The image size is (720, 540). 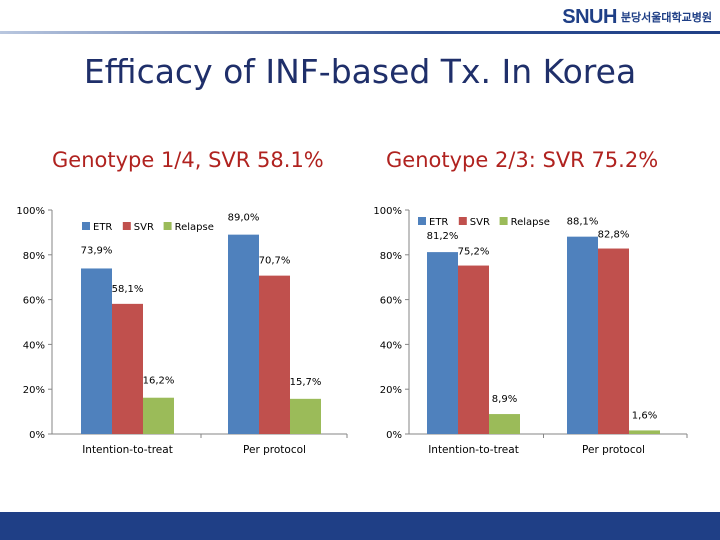 I want to click on data-label: 73,9%, so click(x=97, y=250).